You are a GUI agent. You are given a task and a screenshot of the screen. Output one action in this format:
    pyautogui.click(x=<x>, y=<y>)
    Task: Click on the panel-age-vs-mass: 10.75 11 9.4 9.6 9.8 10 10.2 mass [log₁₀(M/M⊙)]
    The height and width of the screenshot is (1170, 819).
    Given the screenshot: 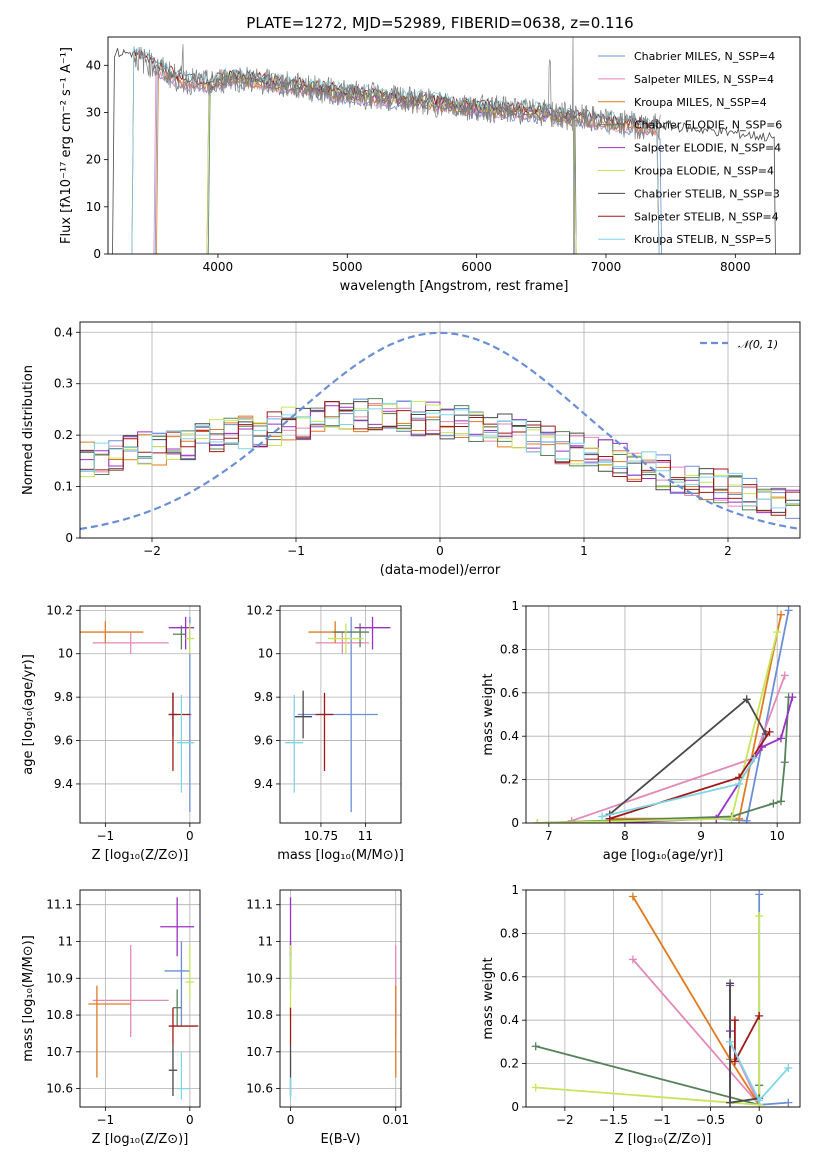 What is the action you would take?
    pyautogui.click(x=324, y=733)
    